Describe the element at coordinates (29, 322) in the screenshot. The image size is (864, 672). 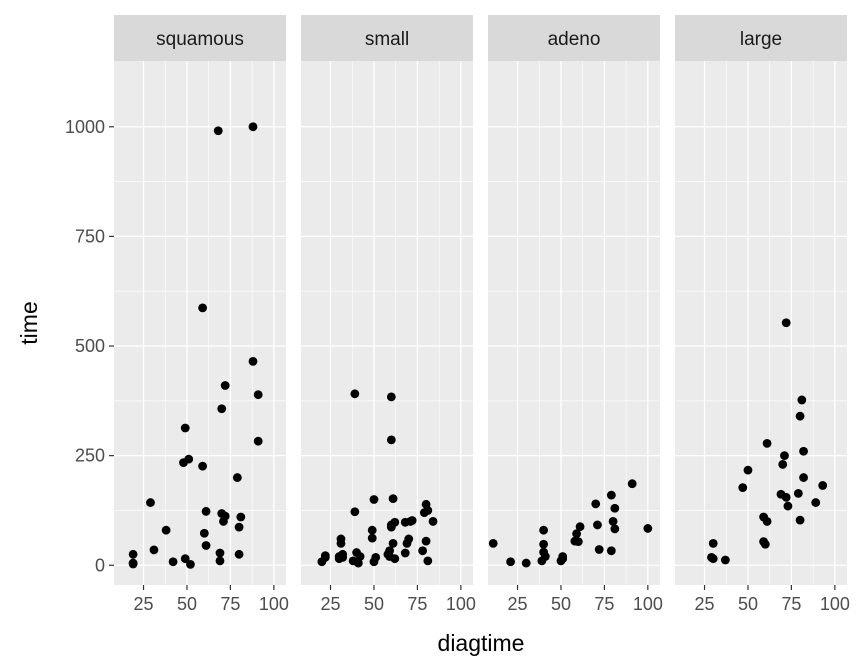
I see `y-axis-title: time` at that location.